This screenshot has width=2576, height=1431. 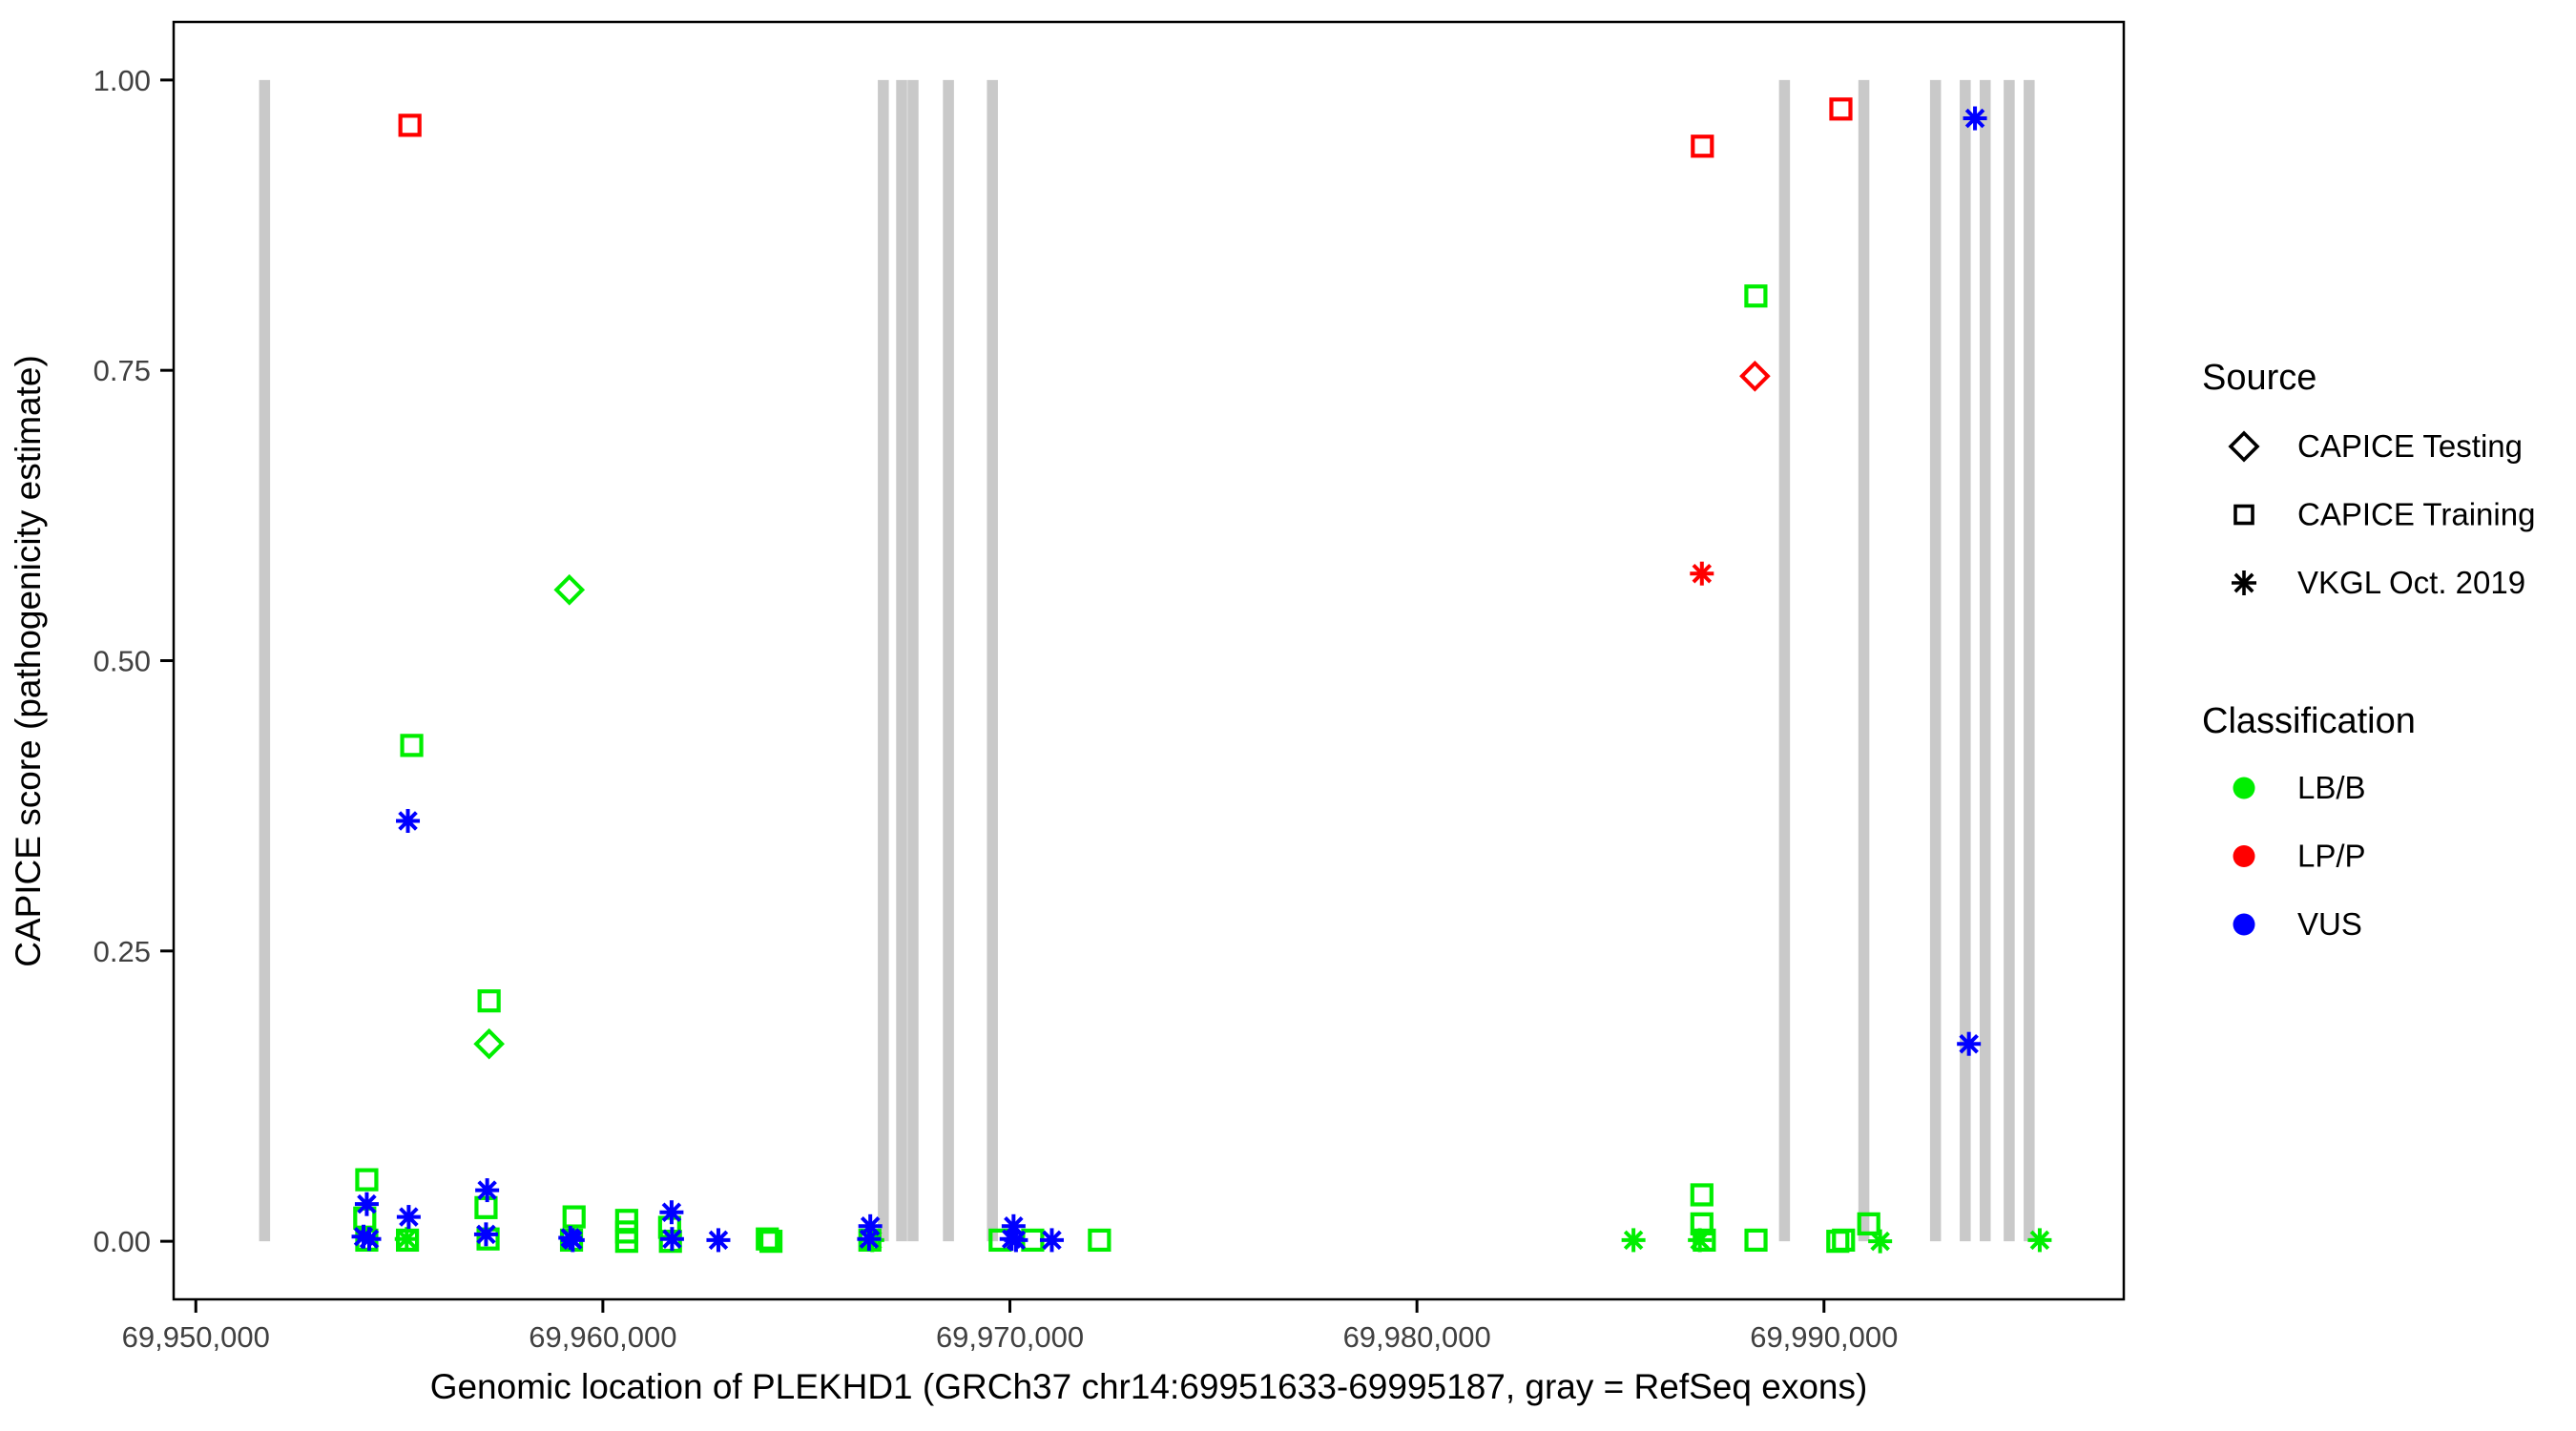 I want to click on legend-classification-label: LB/B, so click(x=2331, y=787).